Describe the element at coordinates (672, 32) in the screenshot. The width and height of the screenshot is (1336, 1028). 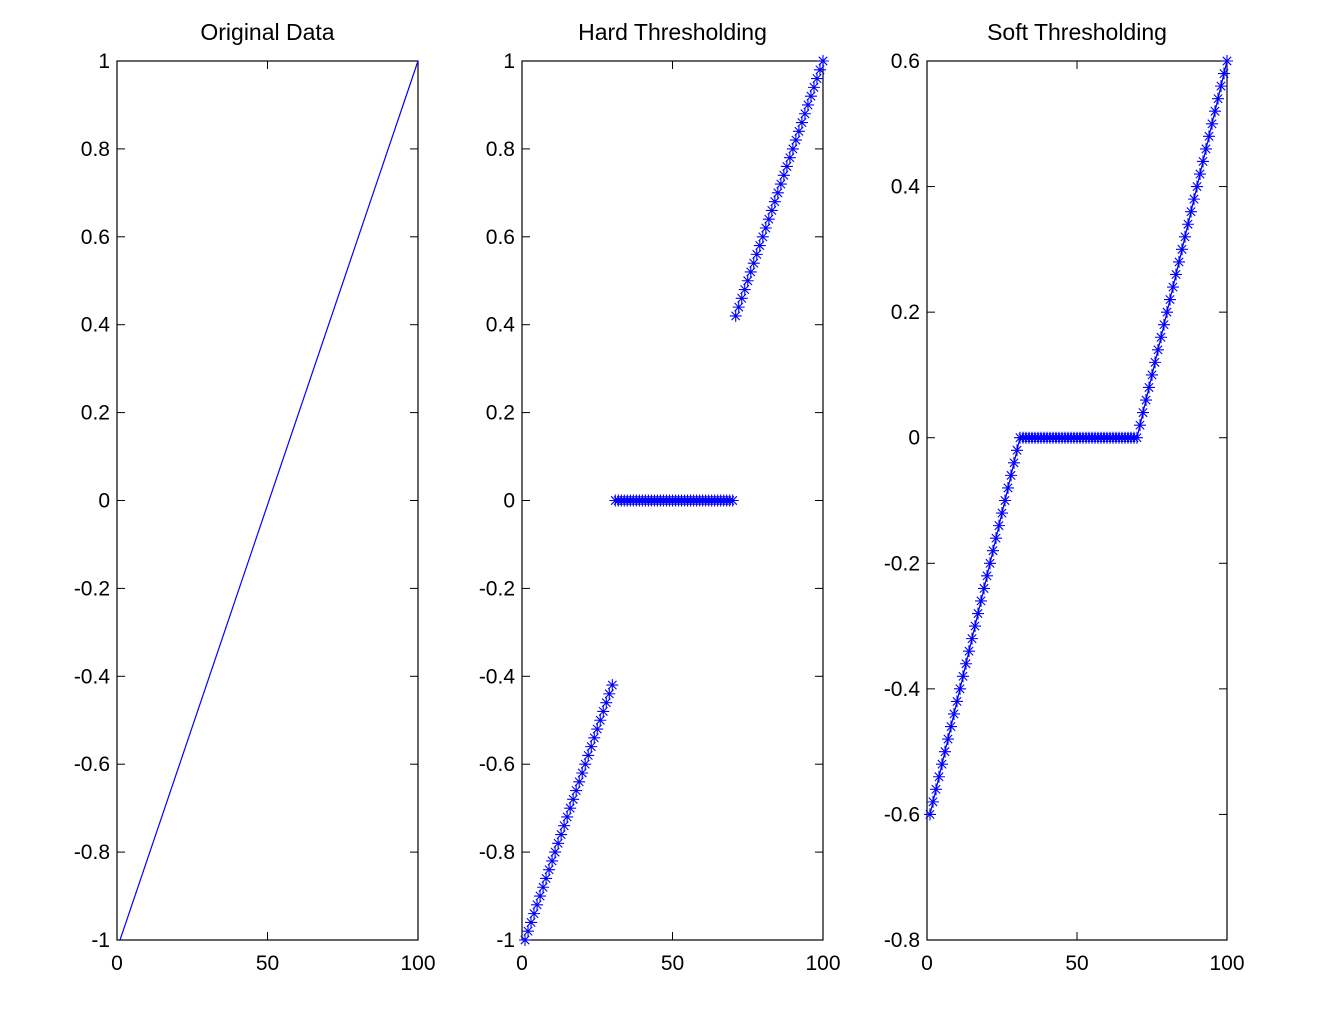
I see `chart-title: Hard Thresholding` at that location.